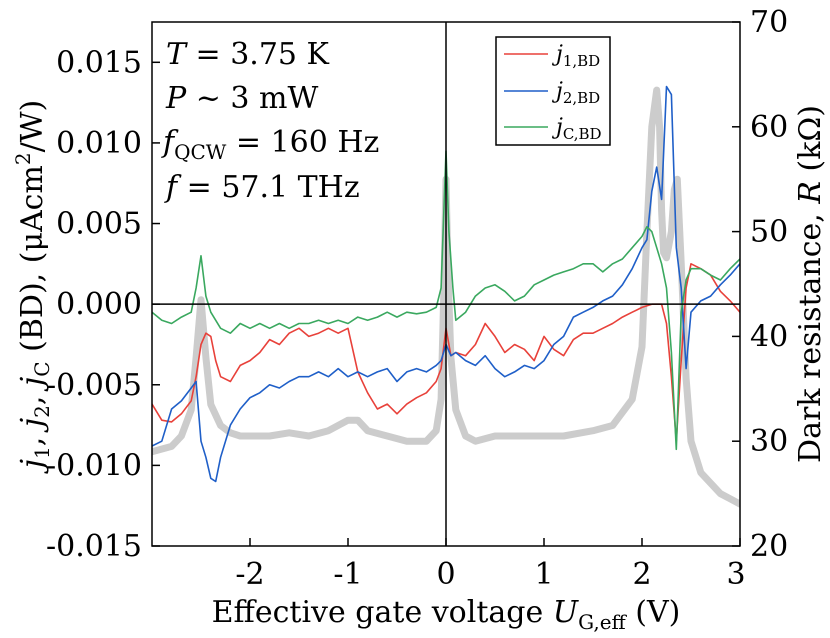 This screenshot has height=638, width=830. What do you see at coordinates (735, 574) in the screenshot?
I see `x-tick-label: 3` at bounding box center [735, 574].